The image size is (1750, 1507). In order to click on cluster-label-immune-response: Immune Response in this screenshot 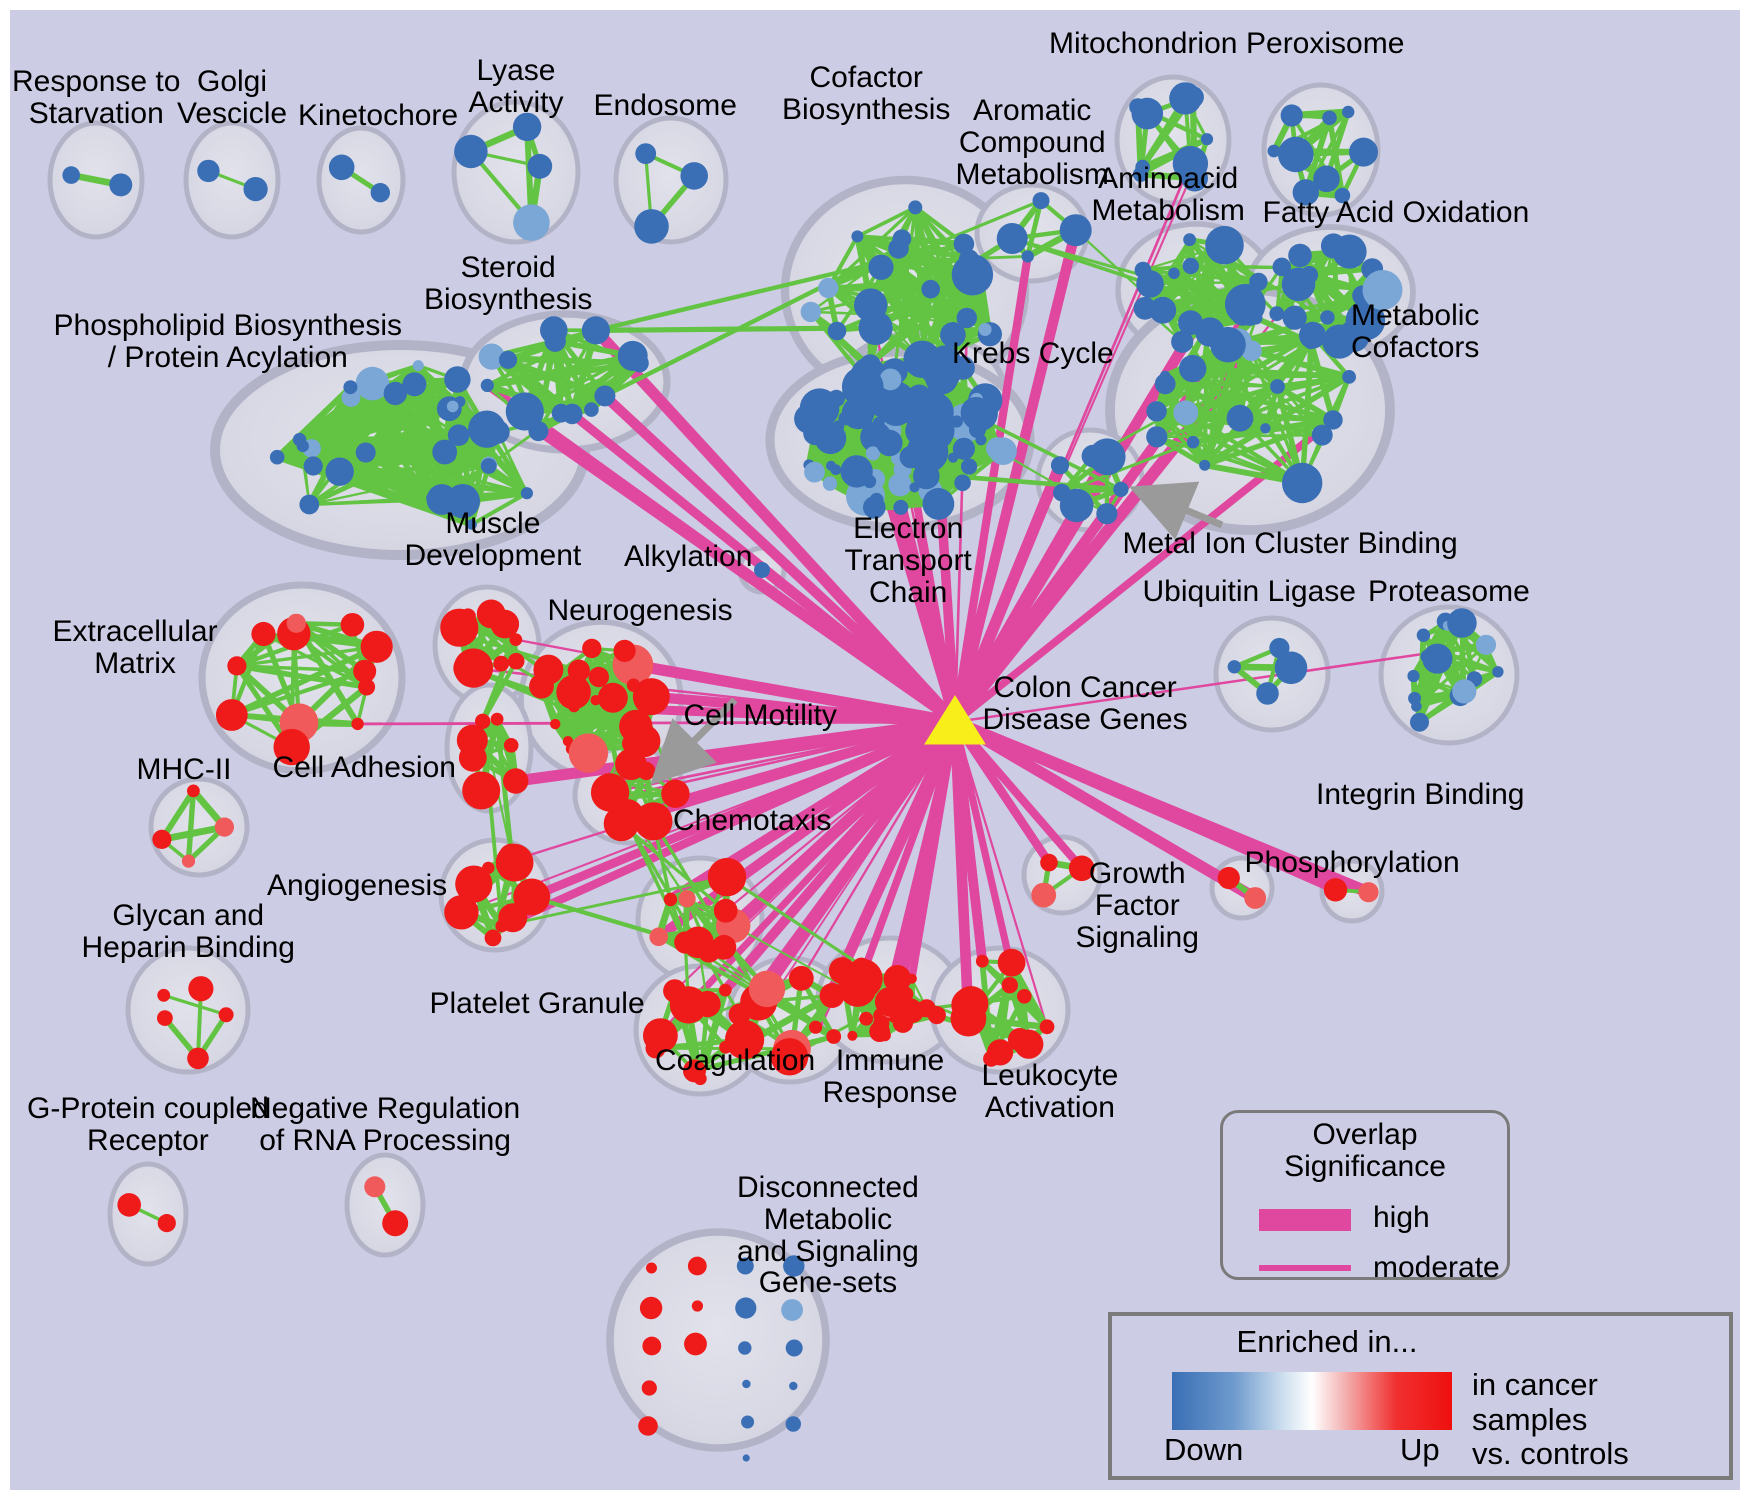, I will do `click(890, 1076)`.